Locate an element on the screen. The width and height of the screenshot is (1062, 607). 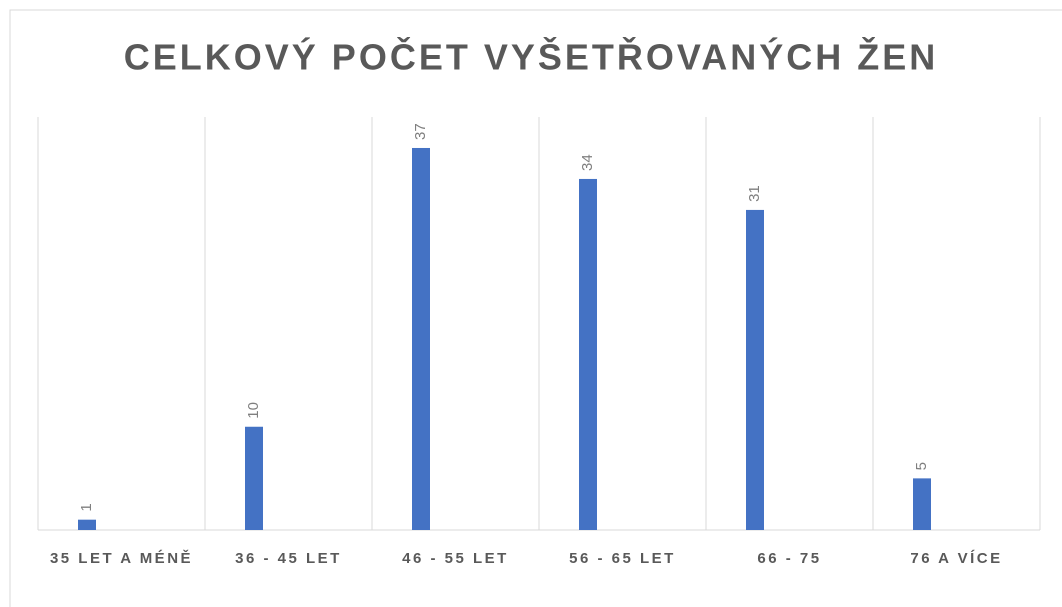
data-label: 10 is located at coordinates (253, 410).